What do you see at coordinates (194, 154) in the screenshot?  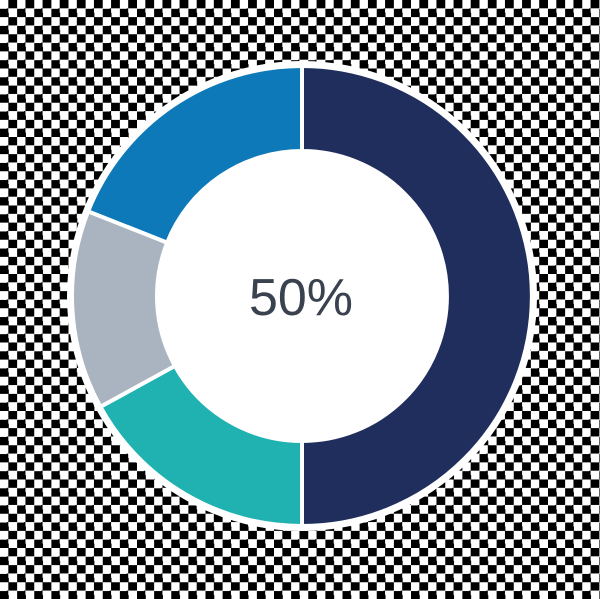 I see `donut-segment-blue` at bounding box center [194, 154].